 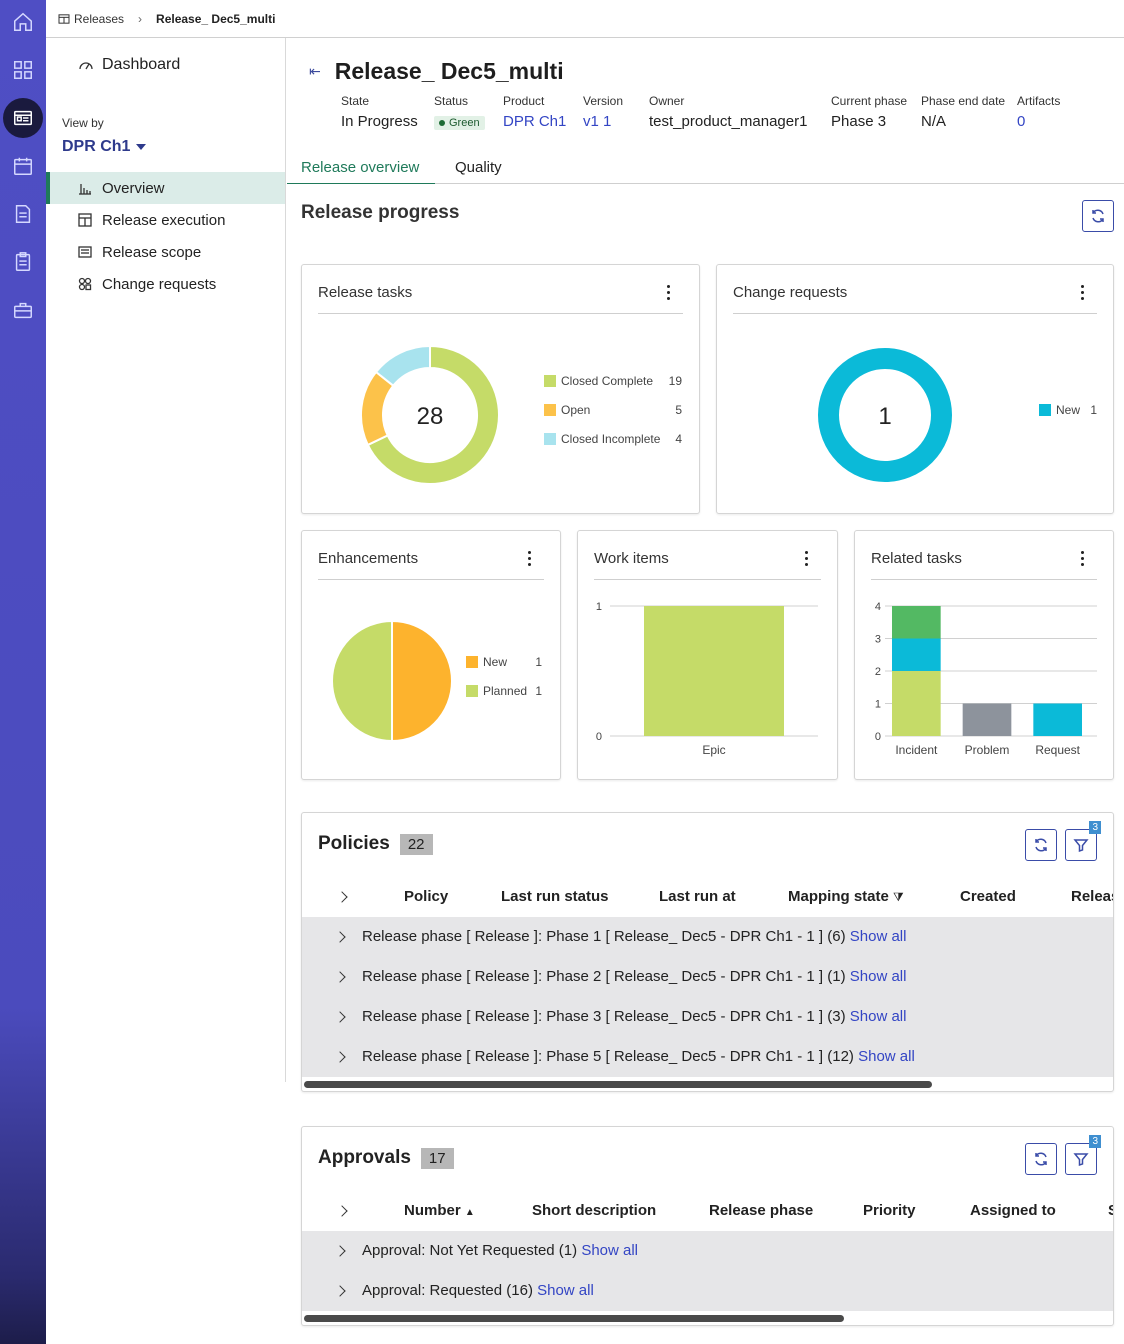 What do you see at coordinates (988, 896) in the screenshot?
I see `column-header: Created` at bounding box center [988, 896].